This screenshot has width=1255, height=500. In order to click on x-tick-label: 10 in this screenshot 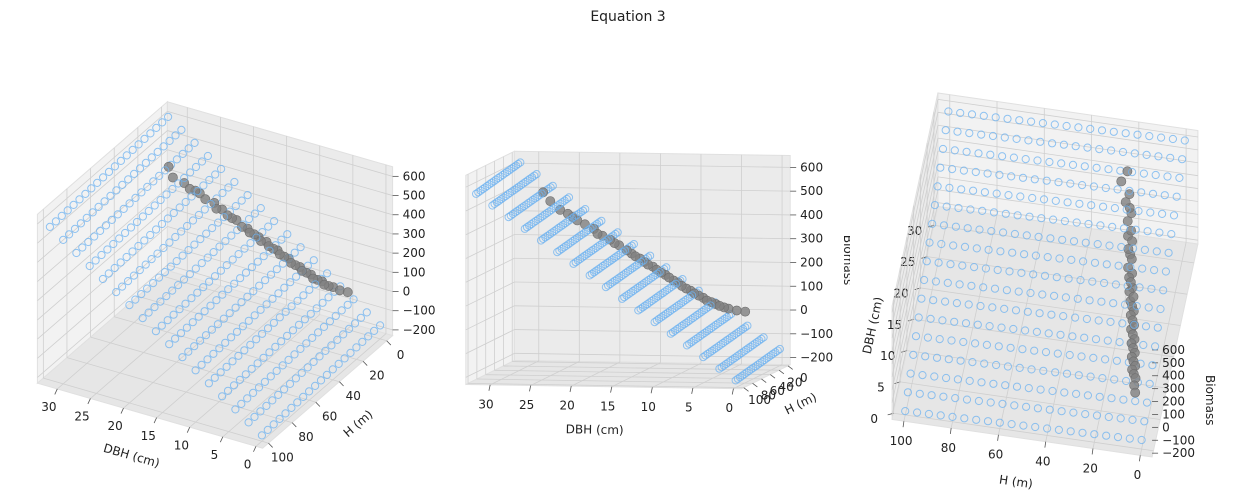, I will do `click(648, 407)`.